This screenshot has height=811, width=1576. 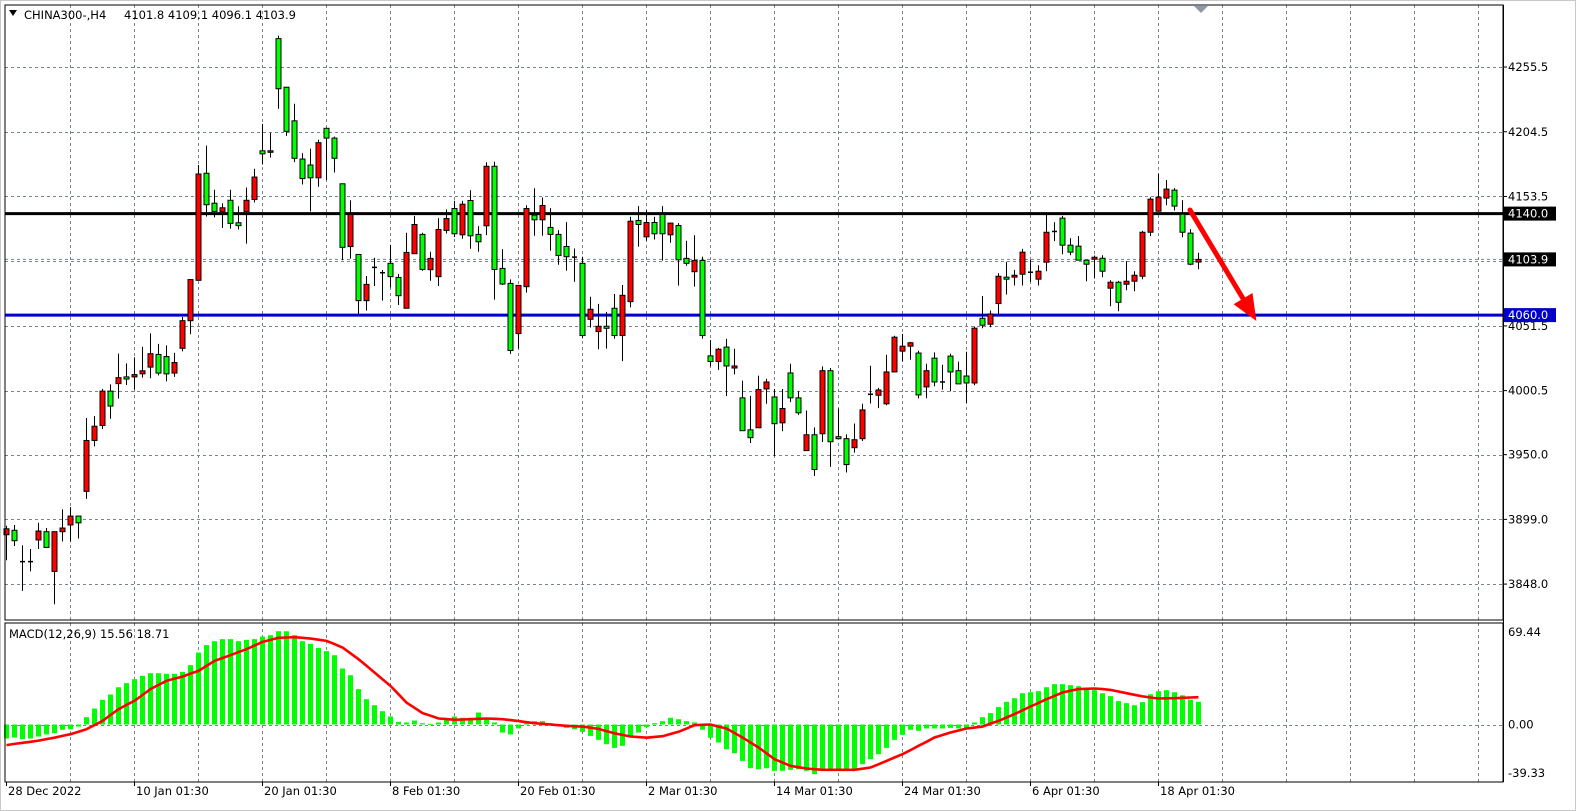 I want to click on arrow-head-icon, so click(x=1245, y=306).